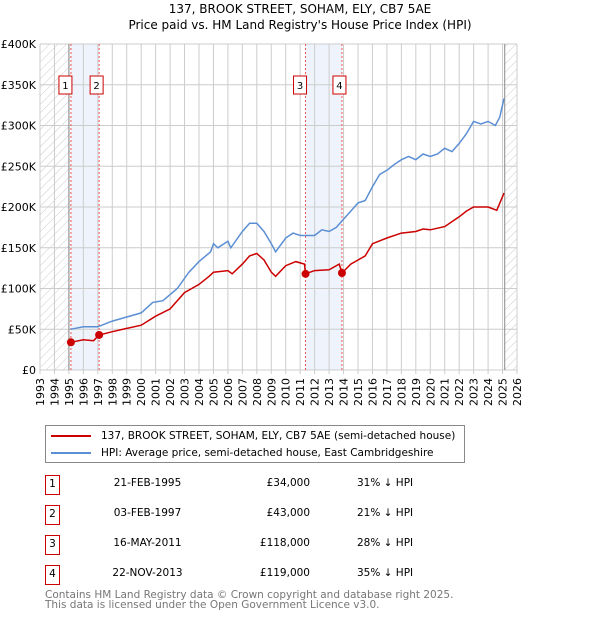 The height and width of the screenshot is (620, 600). Describe the element at coordinates (300, 9) in the screenshot. I see `chart-title: 137, BROOK STREET, SOHAM, ELY, CB7 5AE` at that location.